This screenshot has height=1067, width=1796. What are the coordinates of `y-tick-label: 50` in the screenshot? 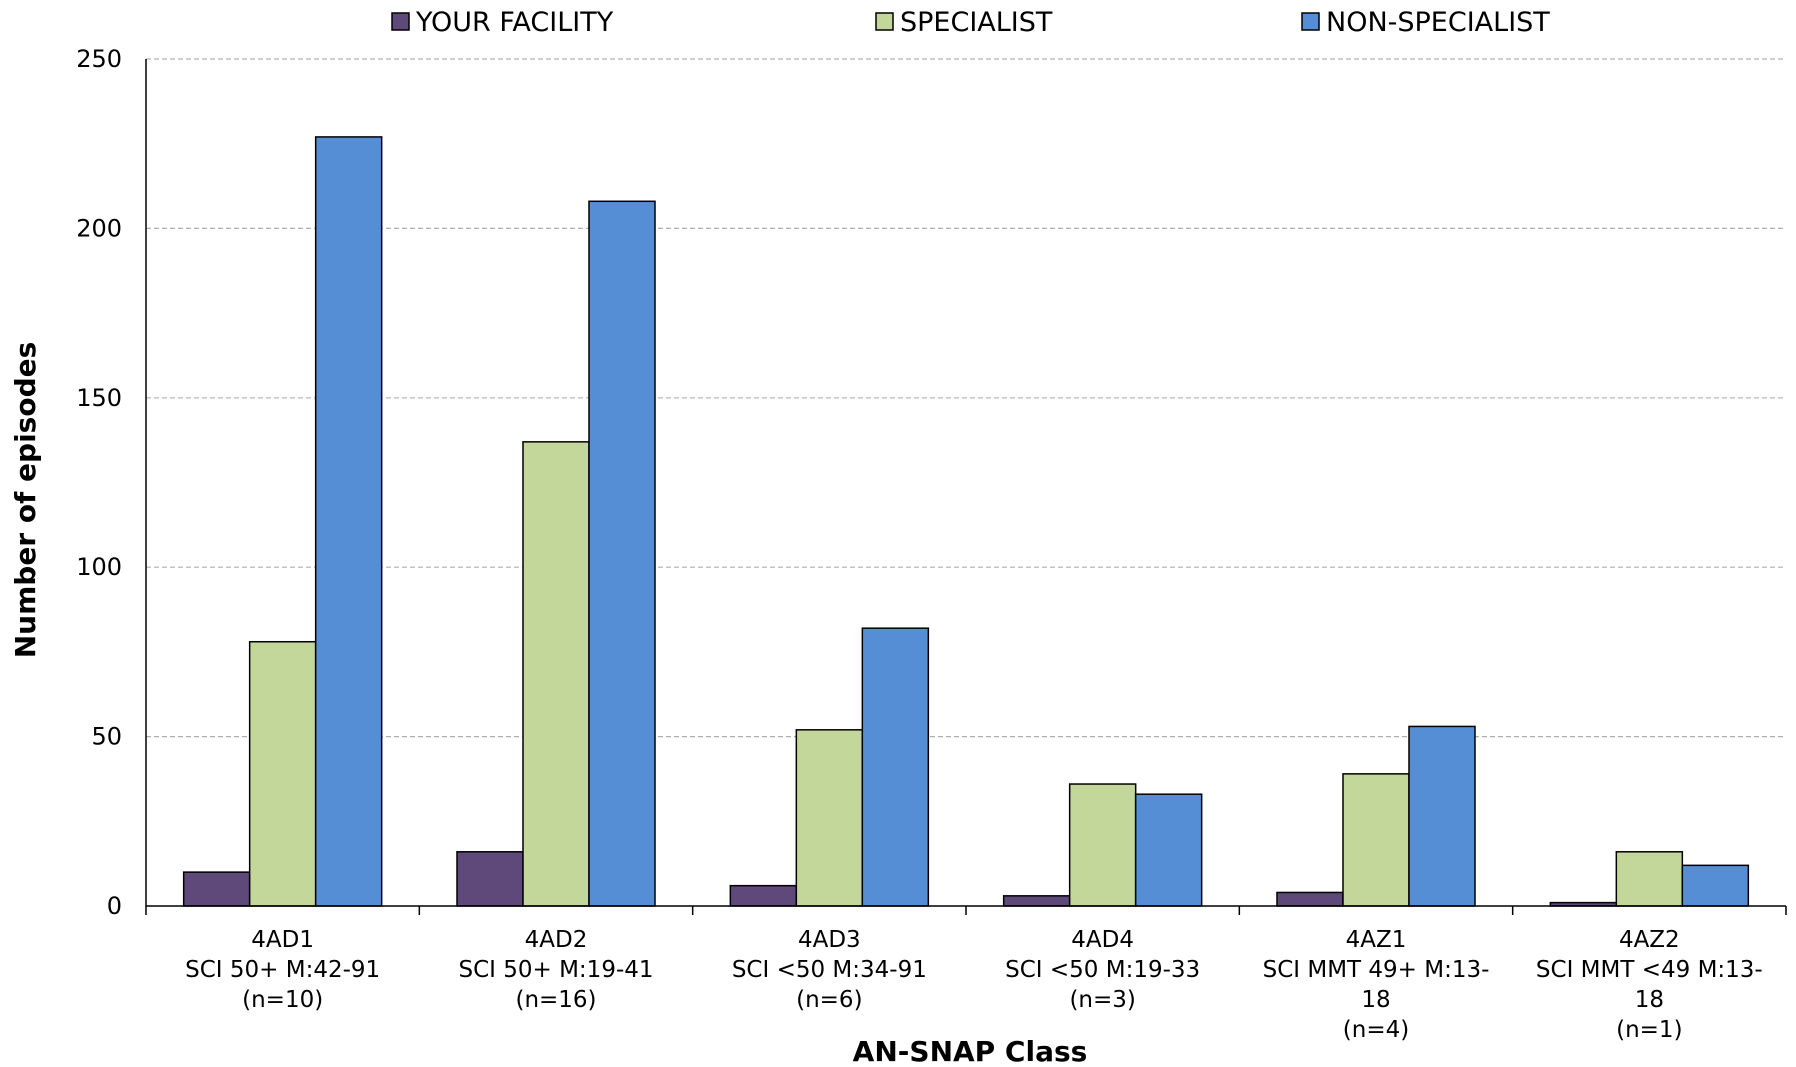 It's located at (106, 737).